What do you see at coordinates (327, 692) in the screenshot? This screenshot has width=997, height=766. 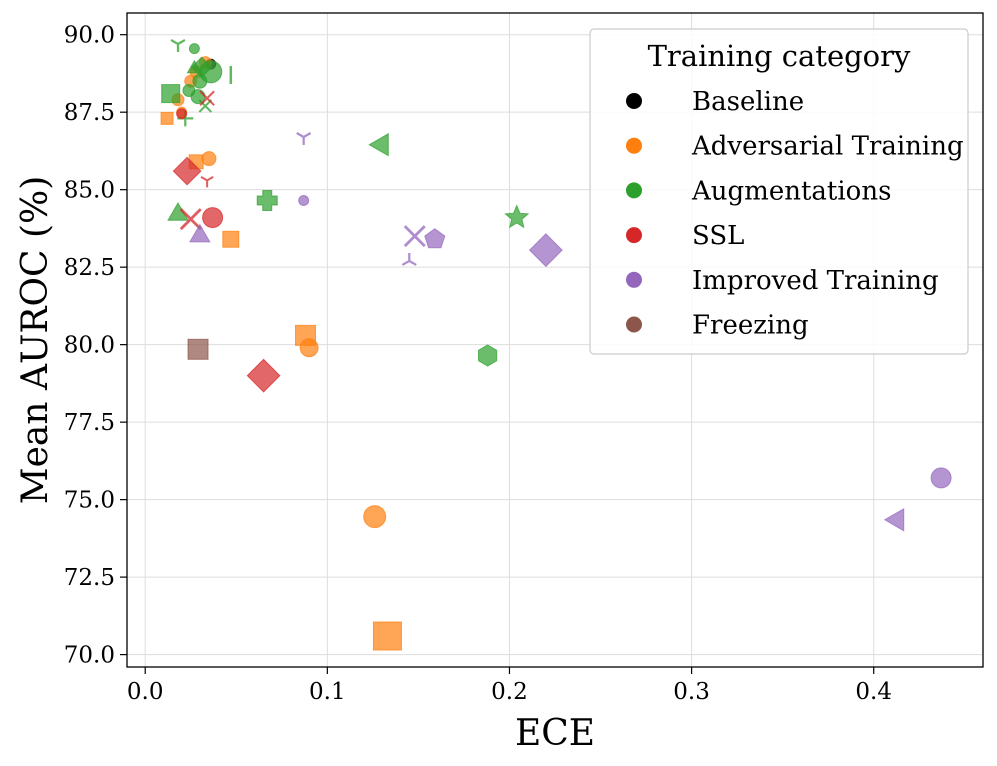 I see `x-tick-label: 0.1` at bounding box center [327, 692].